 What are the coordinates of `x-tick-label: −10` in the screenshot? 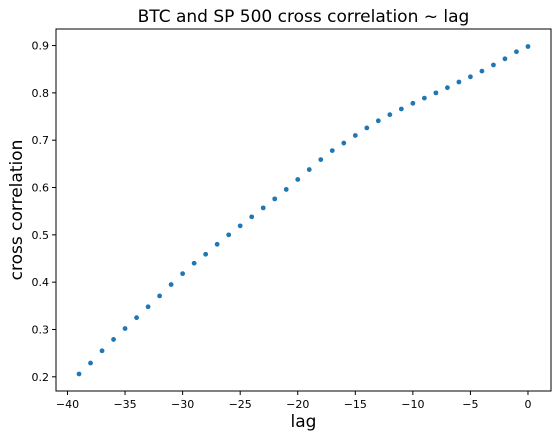 It's located at (412, 404).